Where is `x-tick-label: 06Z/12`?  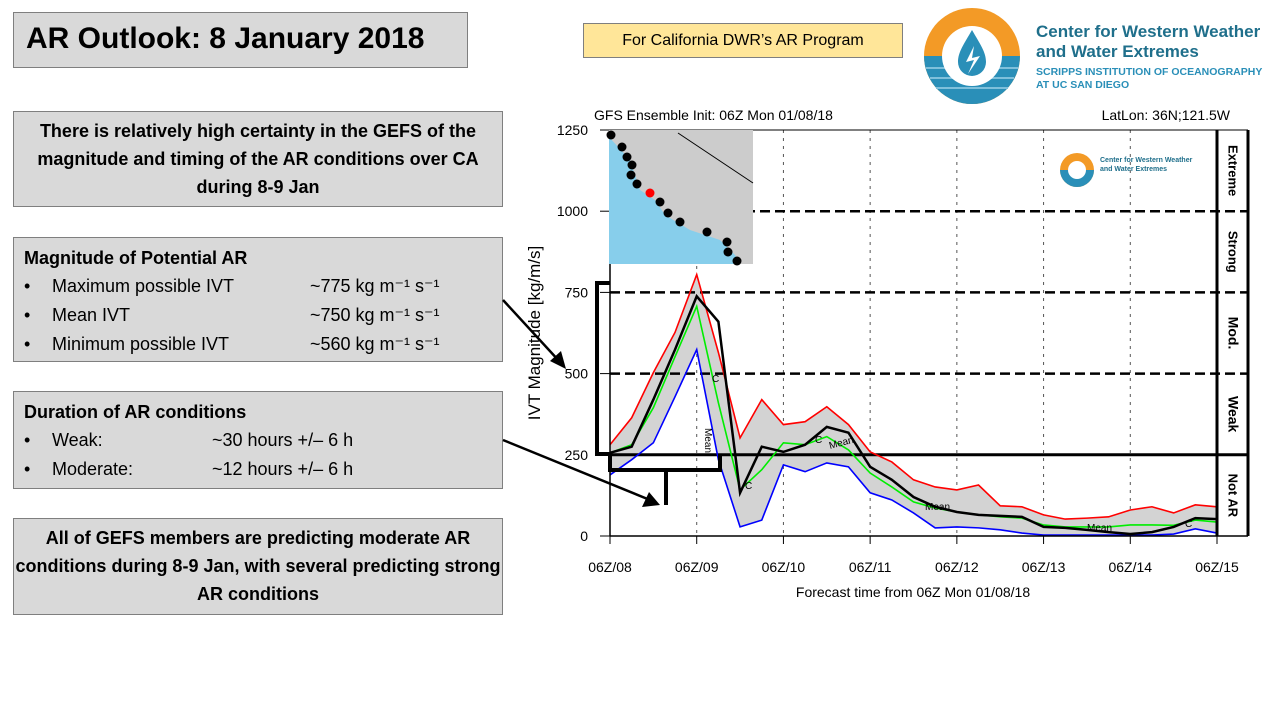 x-tick-label: 06Z/12 is located at coordinates (957, 567).